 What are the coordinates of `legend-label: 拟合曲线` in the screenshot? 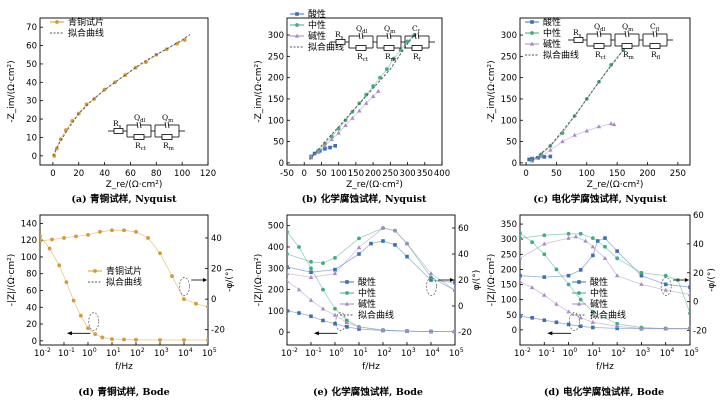 It's located at (326, 47).